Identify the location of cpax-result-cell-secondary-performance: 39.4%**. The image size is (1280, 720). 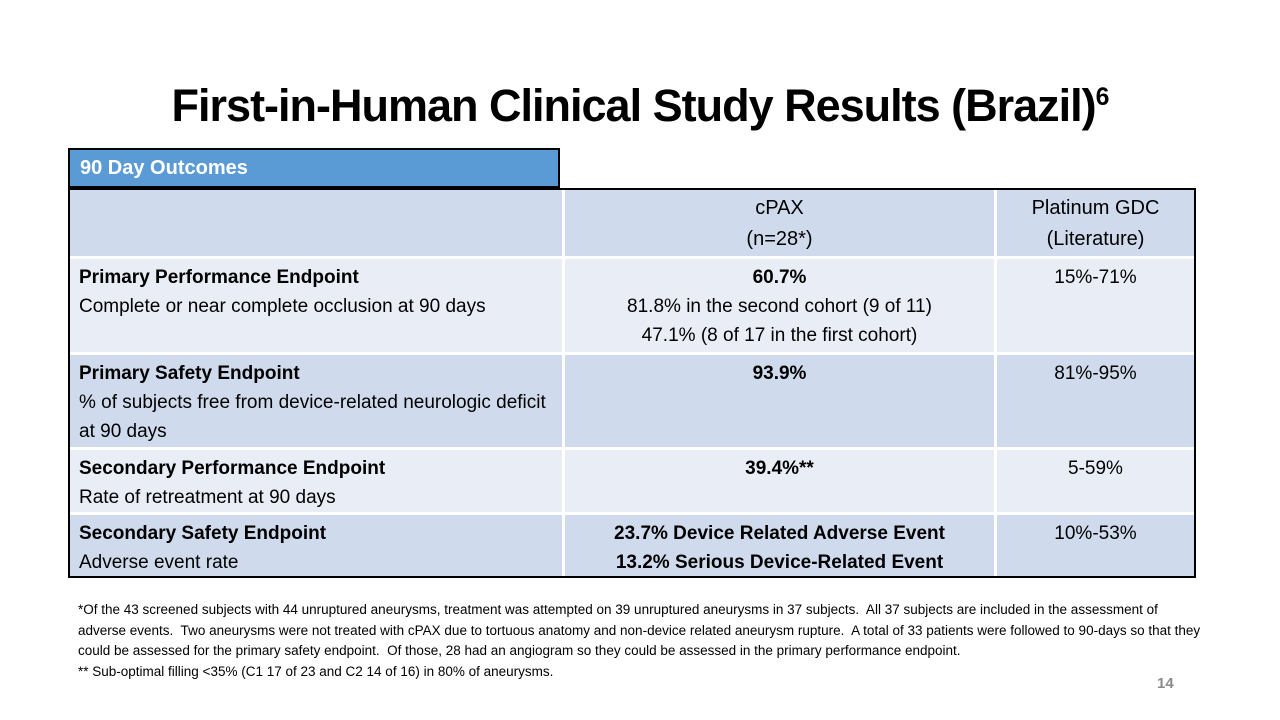
(779, 481).